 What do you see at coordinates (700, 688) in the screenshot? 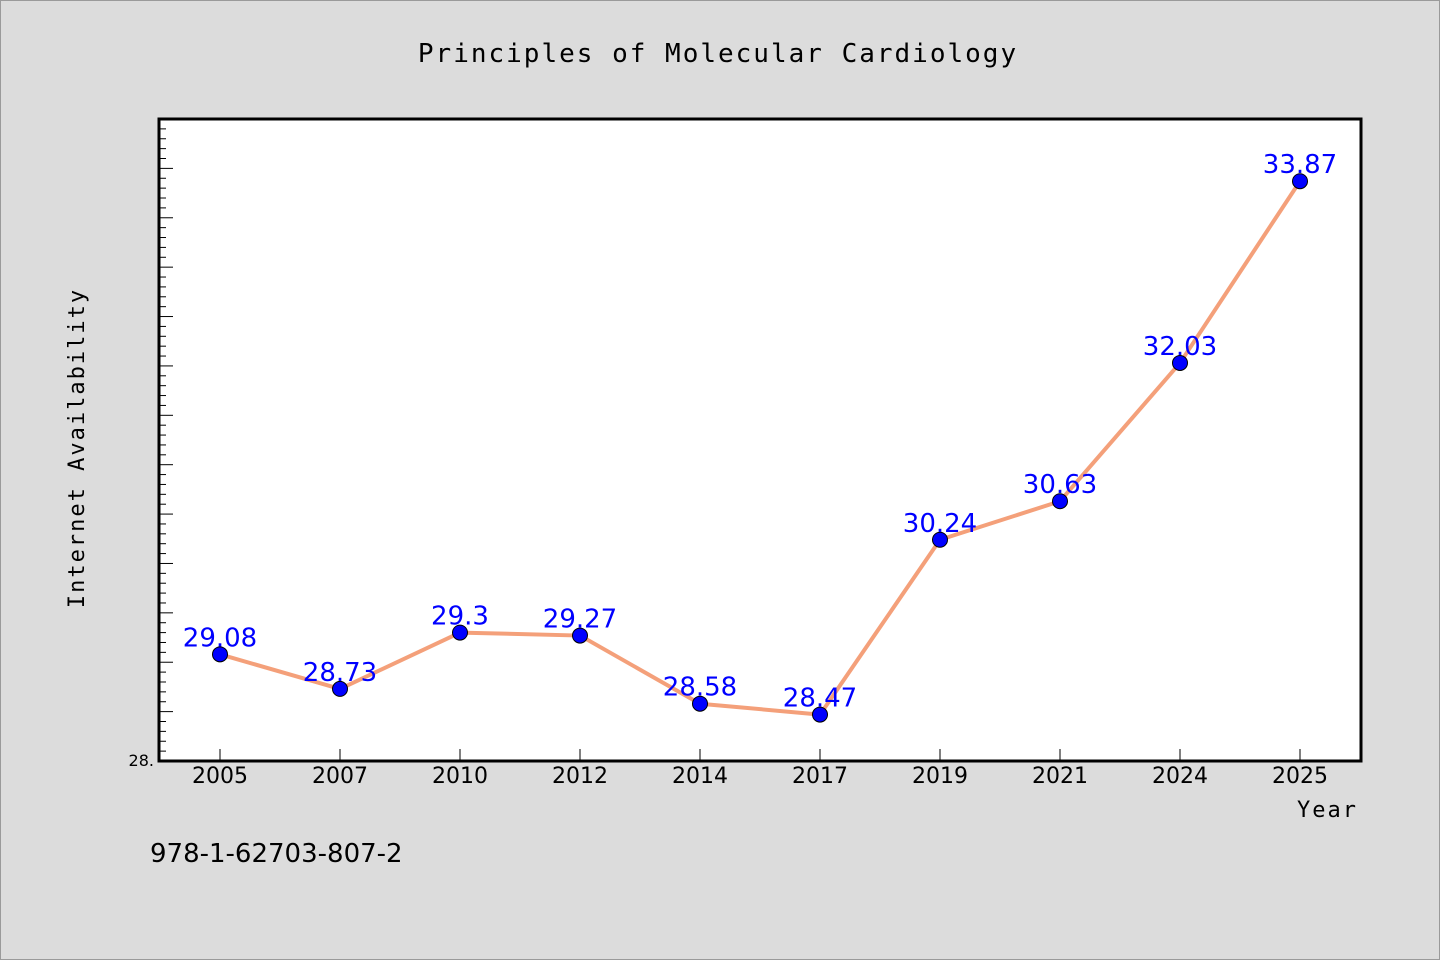
I see `data-label: 28.58` at bounding box center [700, 688].